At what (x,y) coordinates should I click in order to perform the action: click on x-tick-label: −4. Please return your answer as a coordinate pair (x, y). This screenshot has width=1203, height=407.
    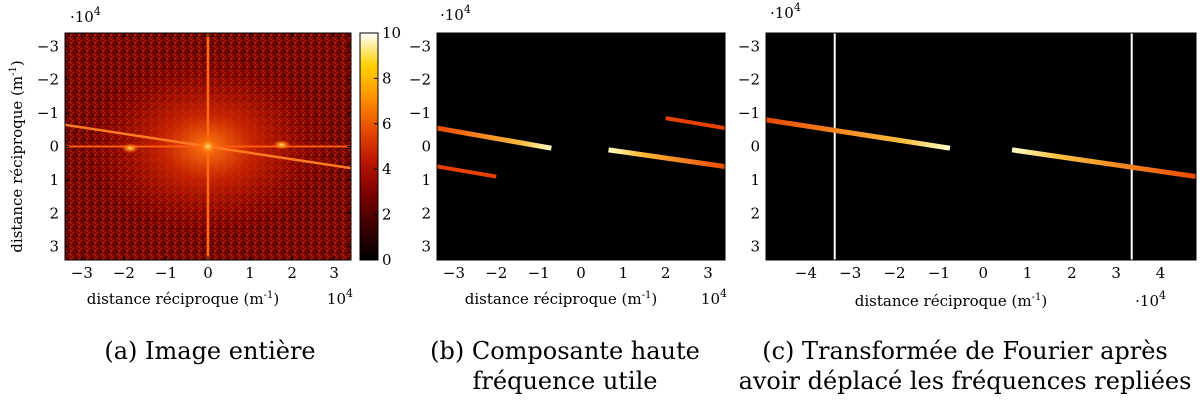
    Looking at the image, I should click on (806, 273).